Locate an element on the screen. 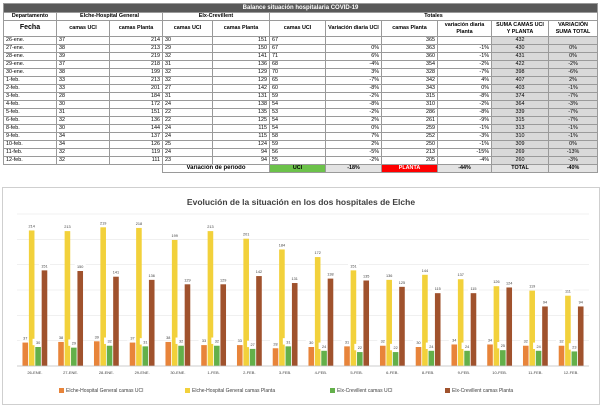 Image resolution: width=600 pixels, height=409 pixels. var-planta-value: -44% is located at coordinates (464, 168).